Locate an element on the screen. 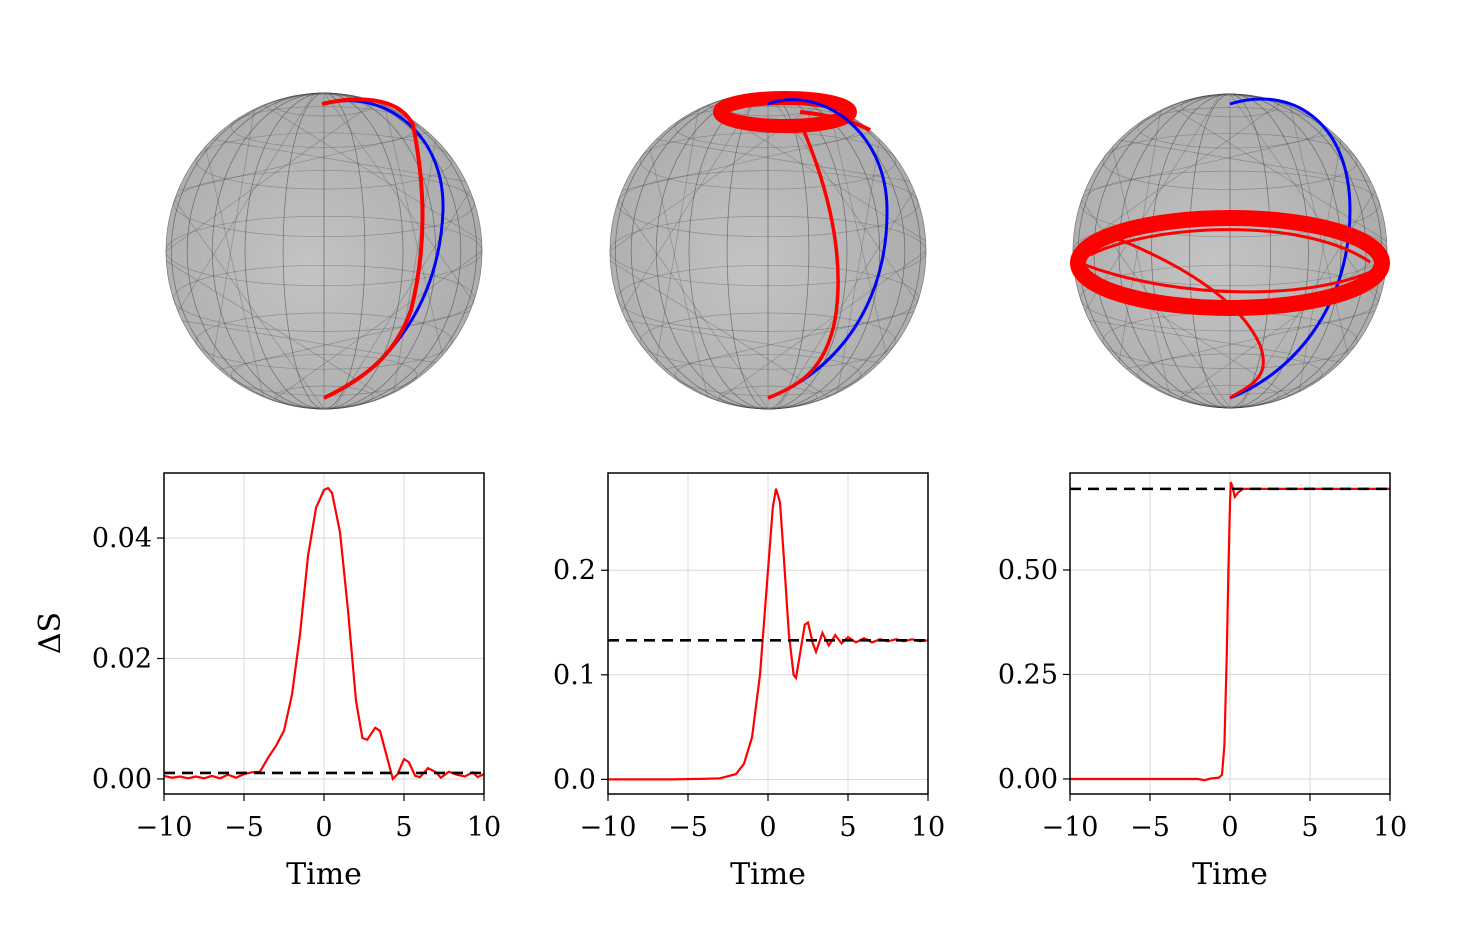 This screenshot has height=927, width=1482. x-tick-label: −5 is located at coordinates (244, 827).